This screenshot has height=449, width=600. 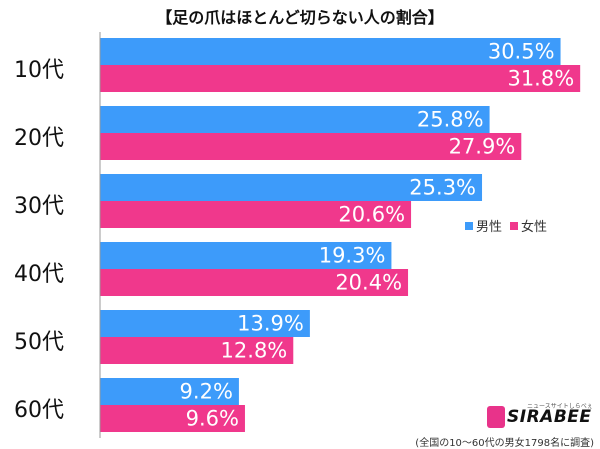 What do you see at coordinates (506, 225) in the screenshot?
I see `legend: 男性 女性` at bounding box center [506, 225].